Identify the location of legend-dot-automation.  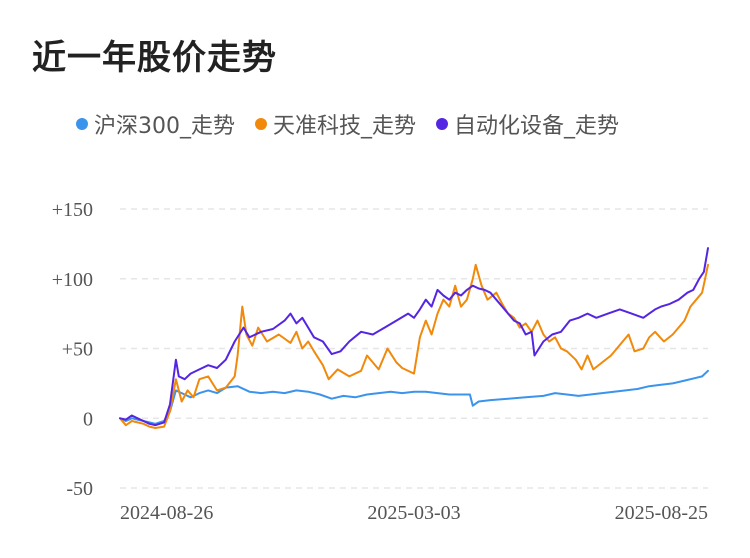
(442, 124).